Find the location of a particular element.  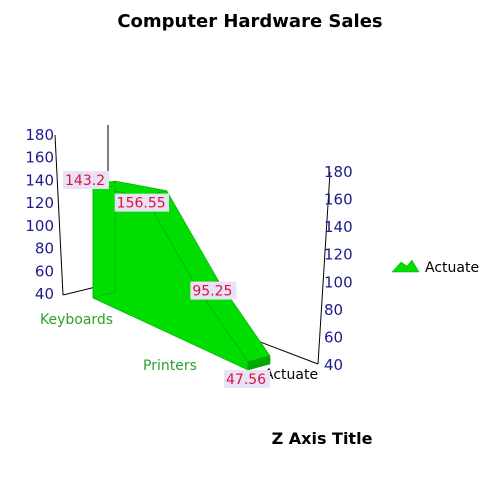

z-axis-title: Z Axis Title is located at coordinates (322, 438).